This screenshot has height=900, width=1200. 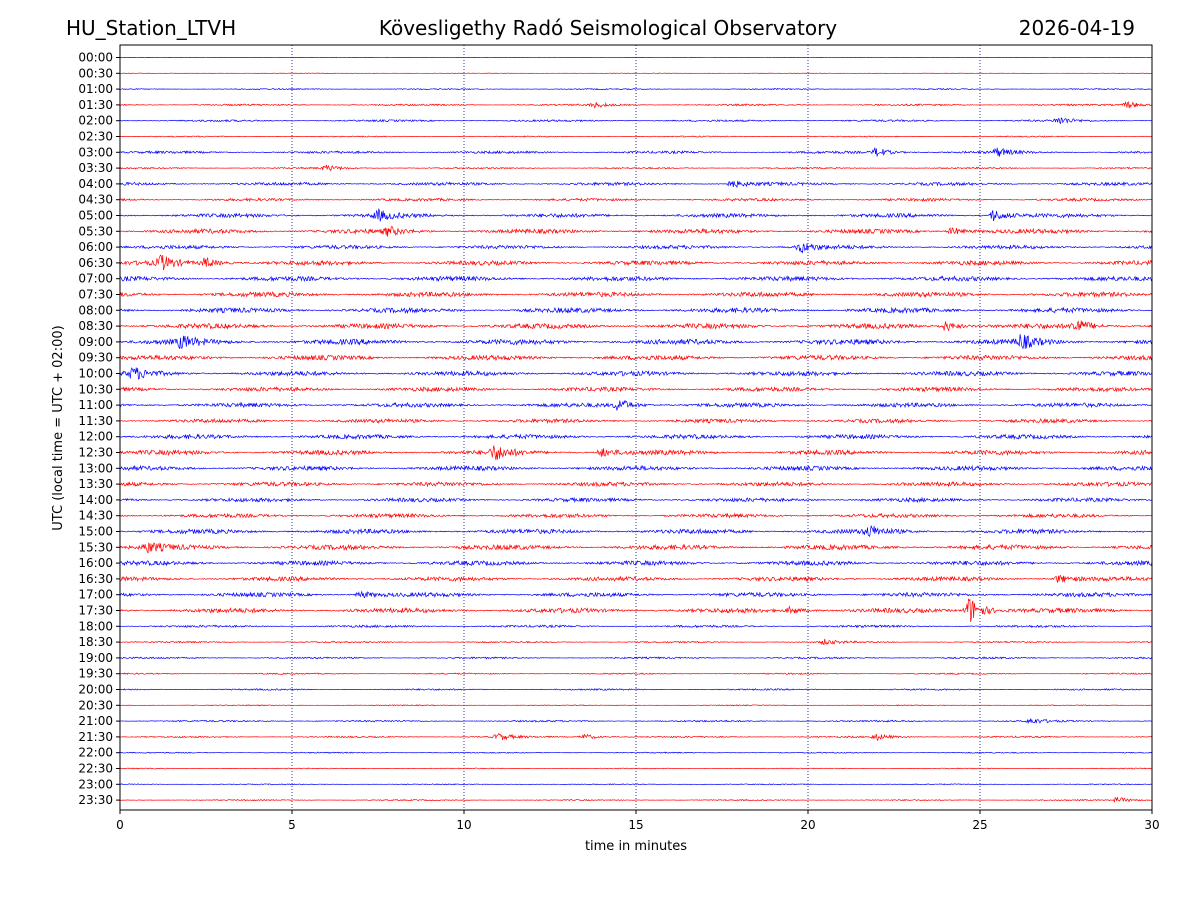 What do you see at coordinates (95, 674) in the screenshot?
I see `y-tick-label: 19:30` at bounding box center [95, 674].